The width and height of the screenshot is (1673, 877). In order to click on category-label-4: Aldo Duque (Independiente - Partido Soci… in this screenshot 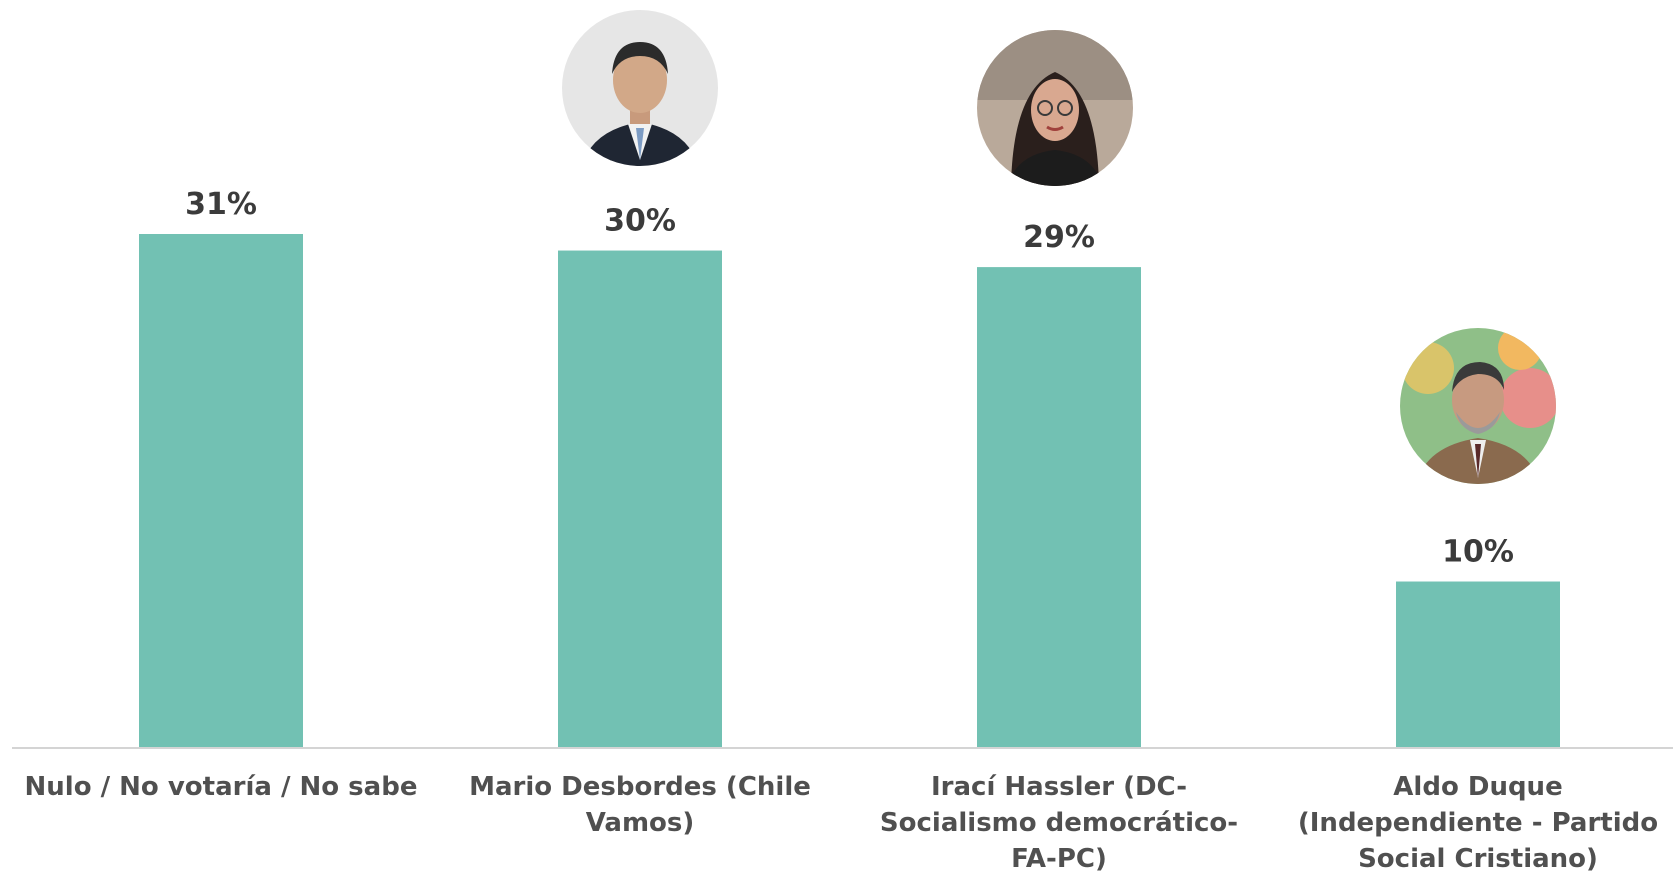, I will do `click(1478, 823)`.